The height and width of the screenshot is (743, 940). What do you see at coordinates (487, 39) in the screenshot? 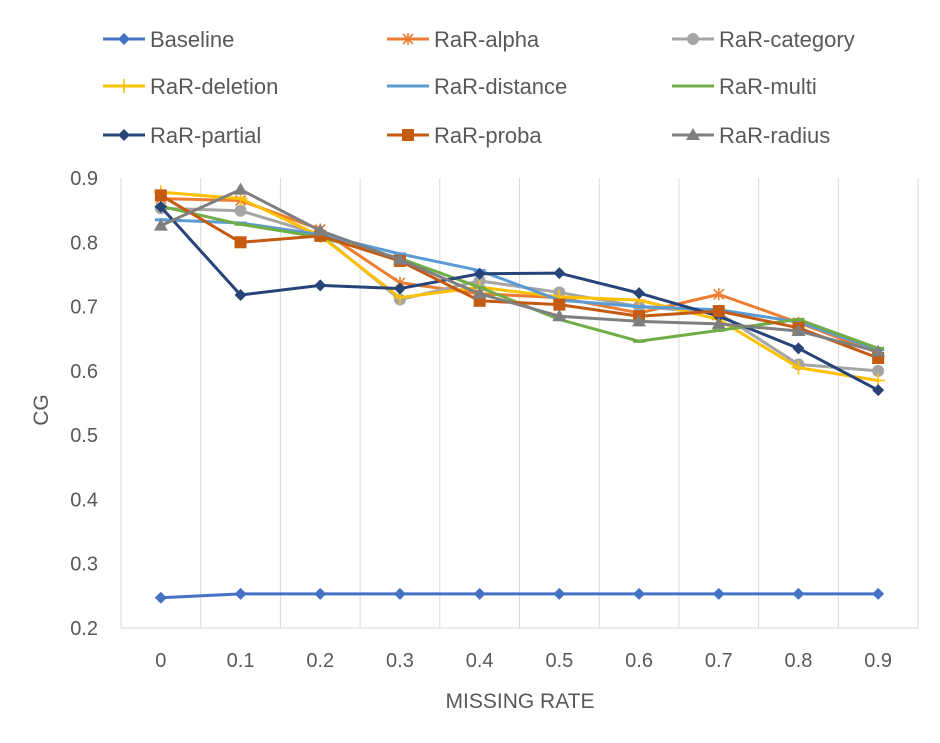
I see `legend-label: RaR-alpha` at bounding box center [487, 39].